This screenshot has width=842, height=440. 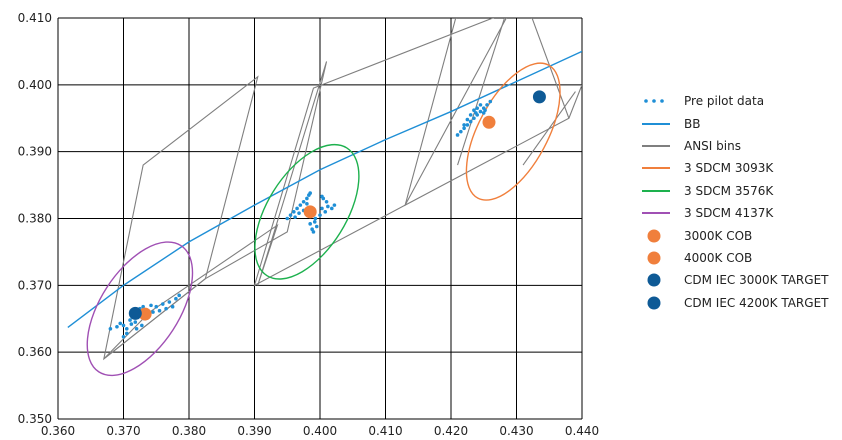 What do you see at coordinates (135, 313) in the screenshot?
I see `marker-cdm-iec-4200k-target` at bounding box center [135, 313].